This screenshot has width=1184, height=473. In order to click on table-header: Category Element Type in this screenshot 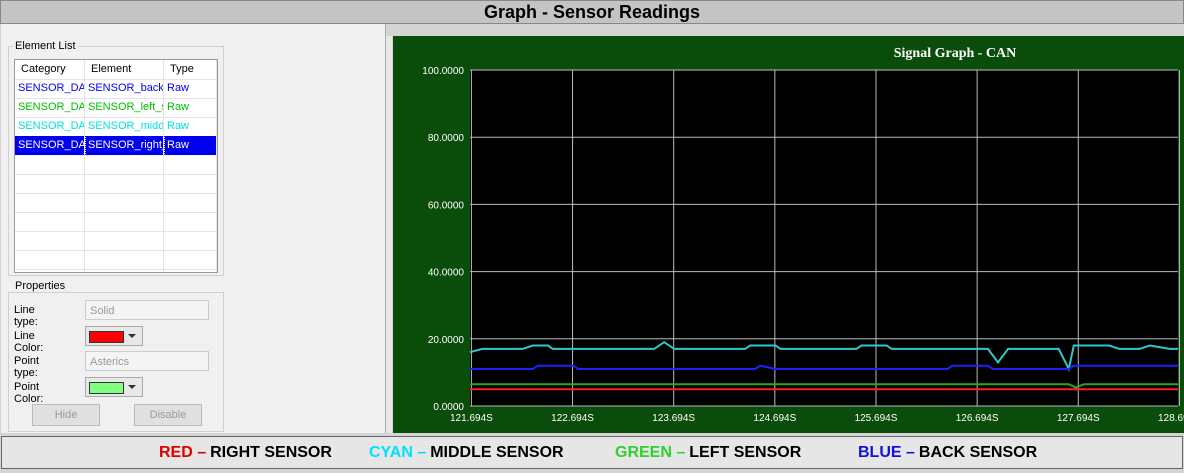, I will do `click(116, 70)`.